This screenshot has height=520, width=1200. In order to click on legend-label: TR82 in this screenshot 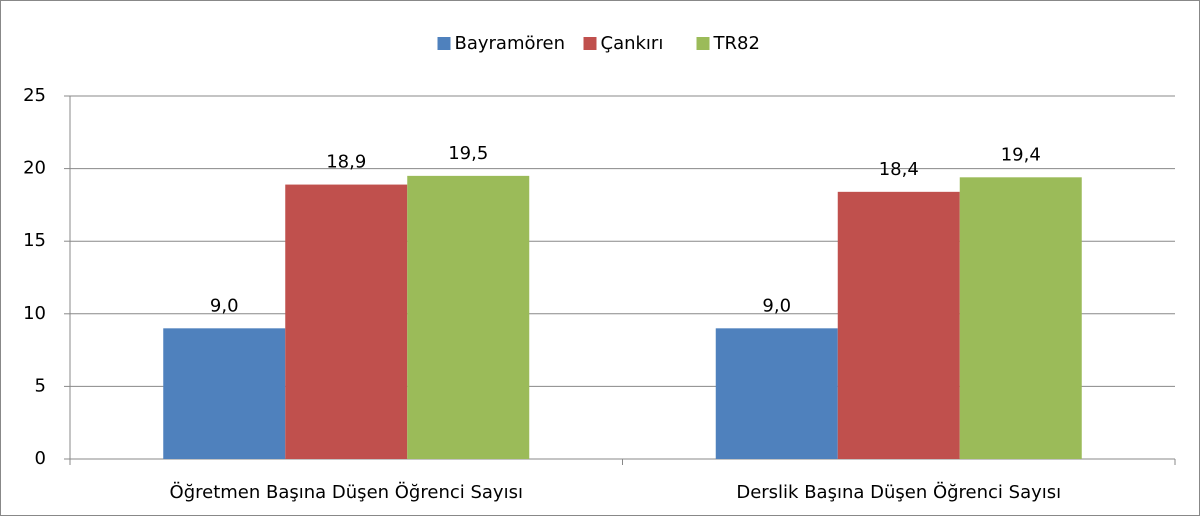, I will do `click(736, 43)`.